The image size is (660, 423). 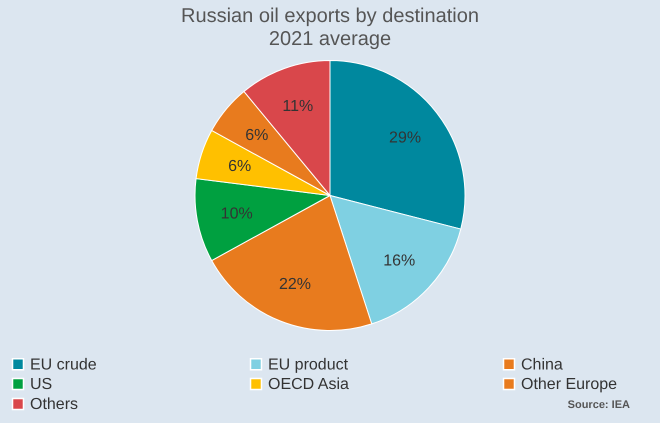 What do you see at coordinates (41, 384) in the screenshot?
I see `legend-label: US` at bounding box center [41, 384].